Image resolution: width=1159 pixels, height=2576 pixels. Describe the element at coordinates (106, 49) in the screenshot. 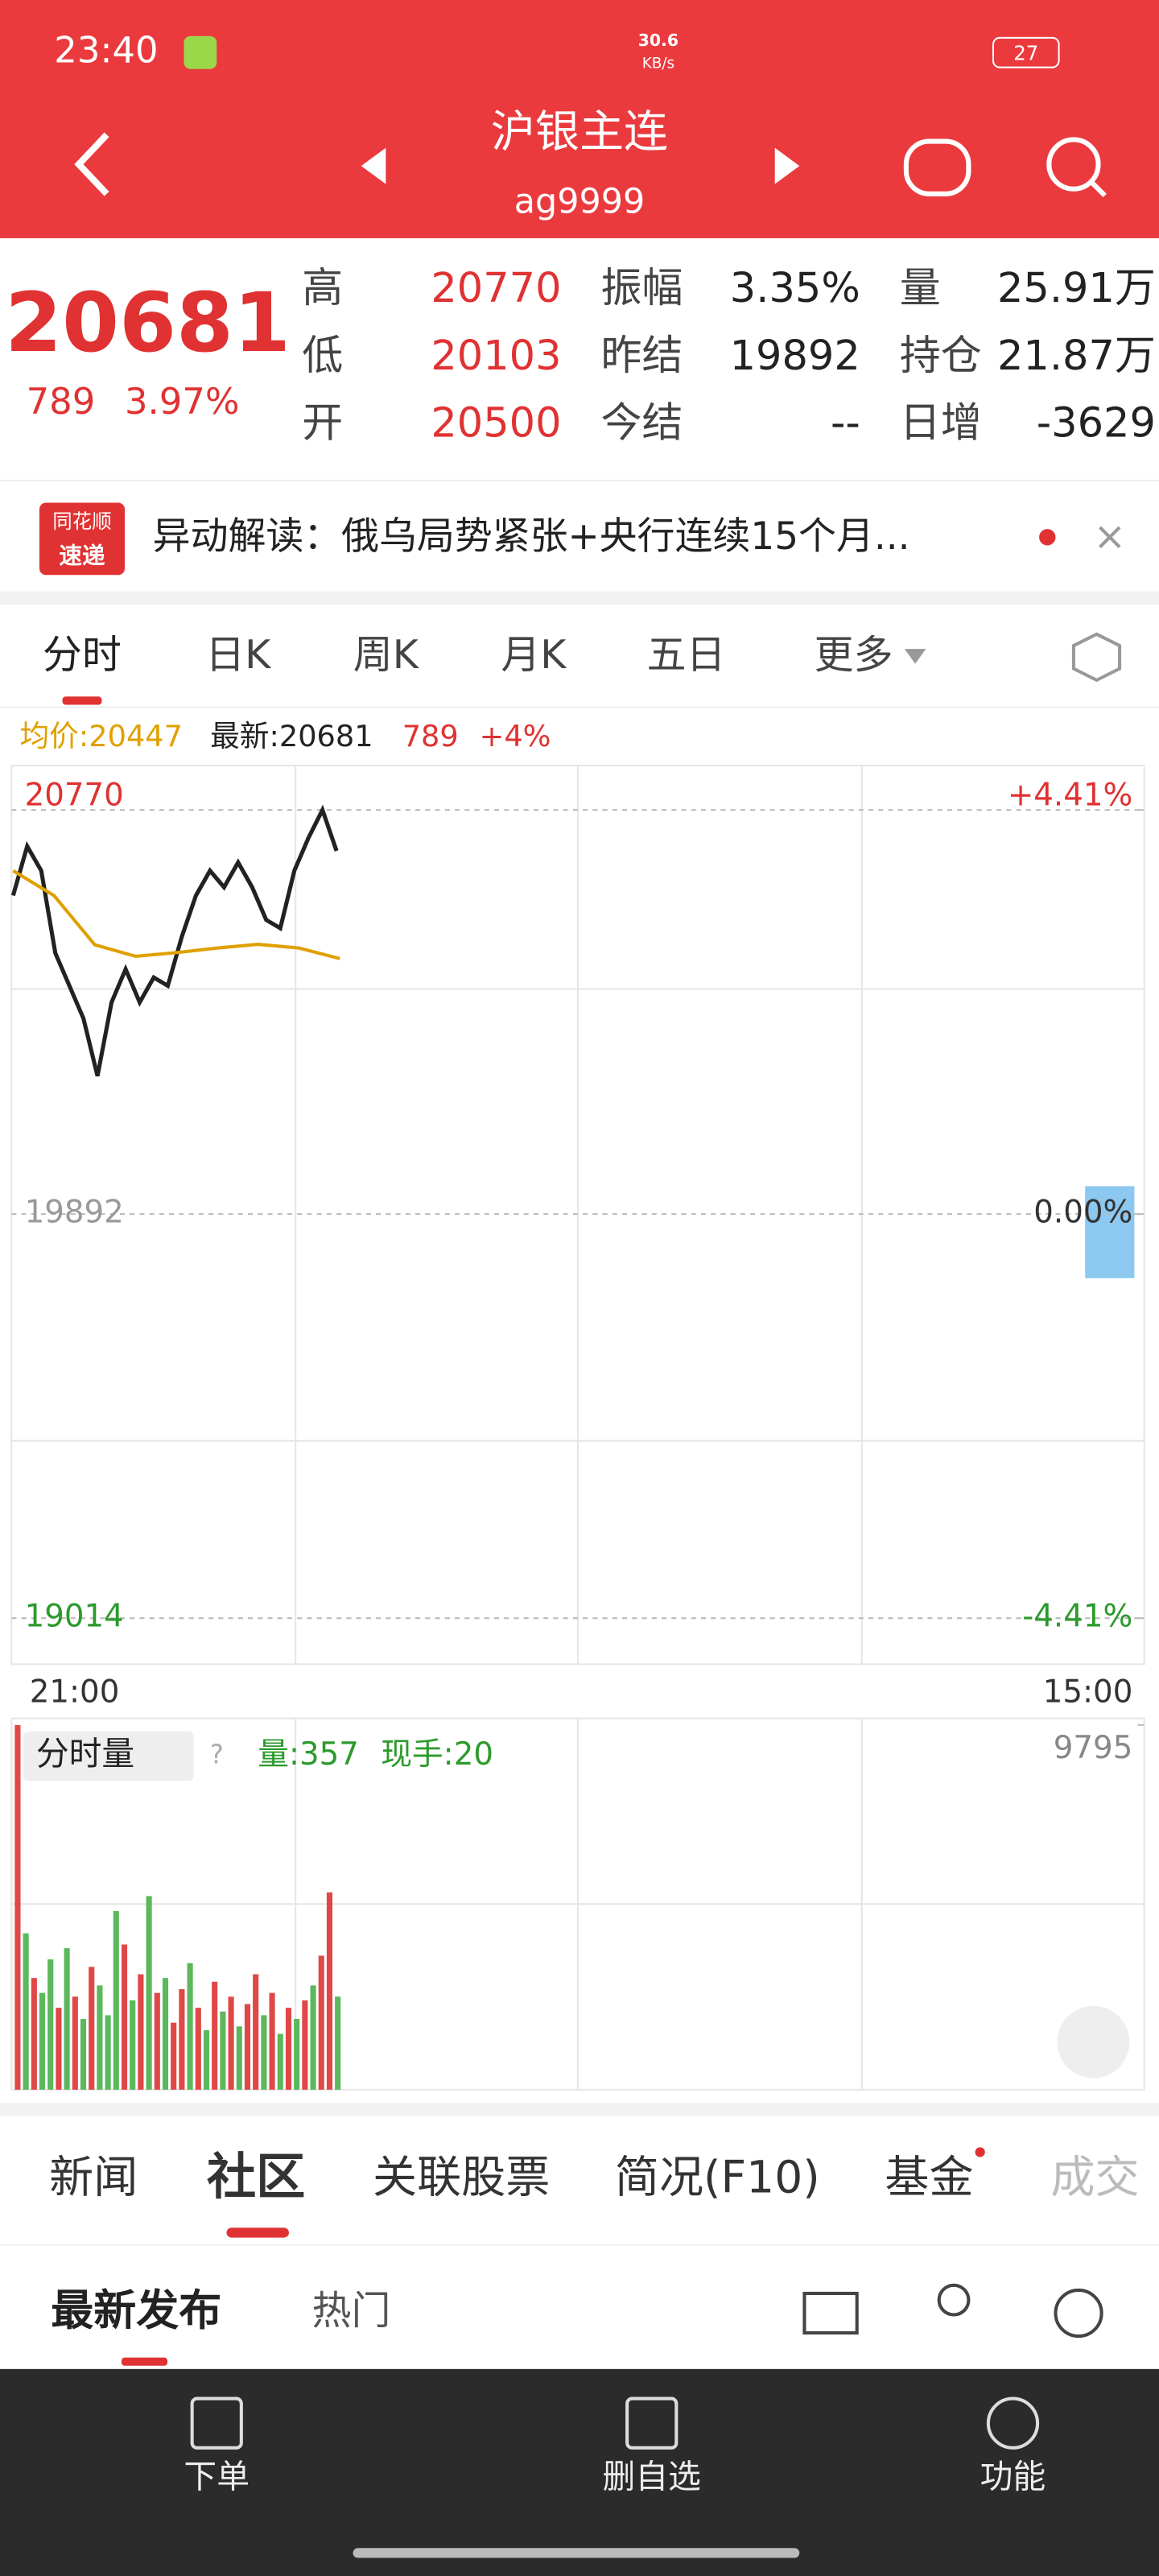

I see `clock: 23:40` at that location.